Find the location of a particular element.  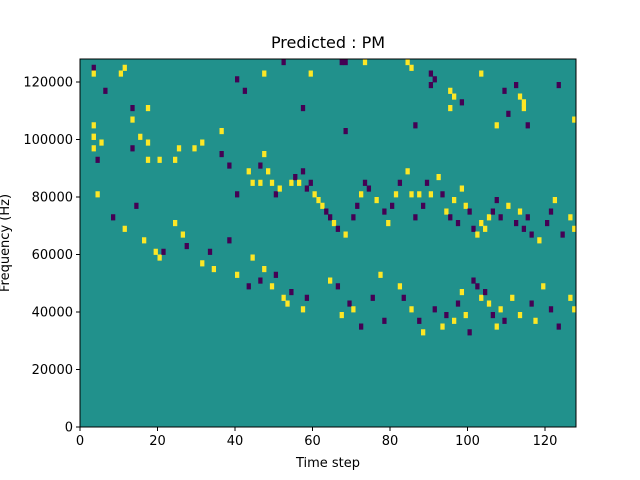

y-tick-label: 0 is located at coordinates (69, 428).